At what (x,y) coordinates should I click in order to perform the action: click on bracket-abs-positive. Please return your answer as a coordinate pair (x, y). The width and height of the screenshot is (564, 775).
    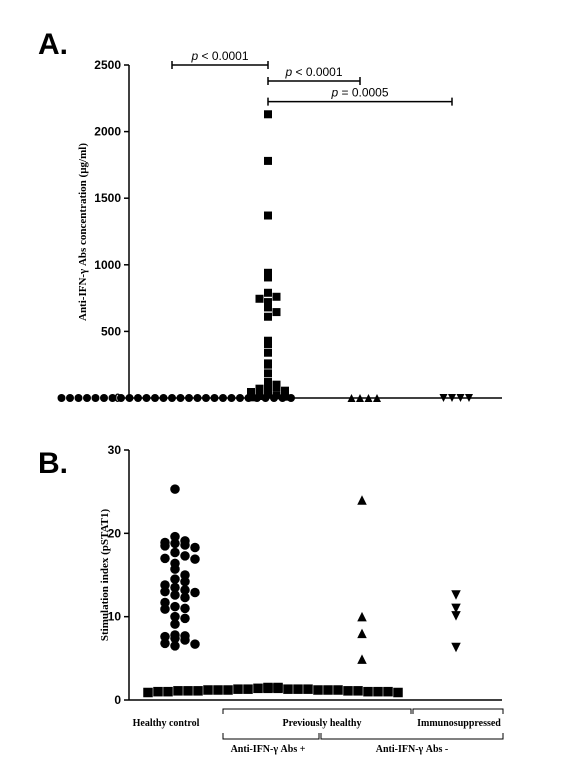
    Looking at the image, I should click on (271, 736).